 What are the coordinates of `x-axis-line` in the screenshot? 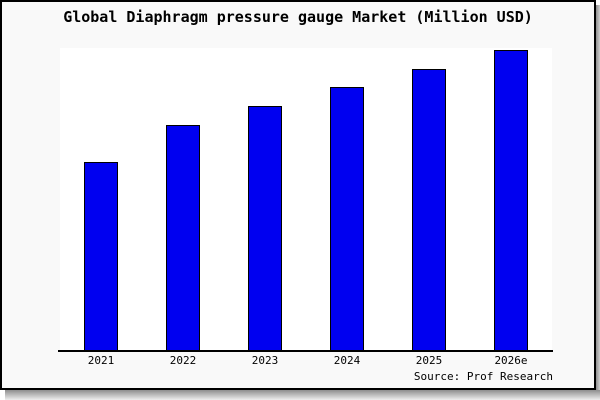 It's located at (305, 351).